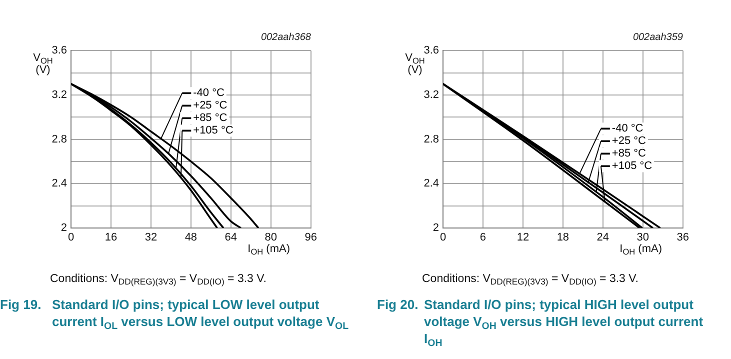 The image size is (731, 359). Describe the element at coordinates (21, 304) in the screenshot. I see `text: Fig 19.` at that location.